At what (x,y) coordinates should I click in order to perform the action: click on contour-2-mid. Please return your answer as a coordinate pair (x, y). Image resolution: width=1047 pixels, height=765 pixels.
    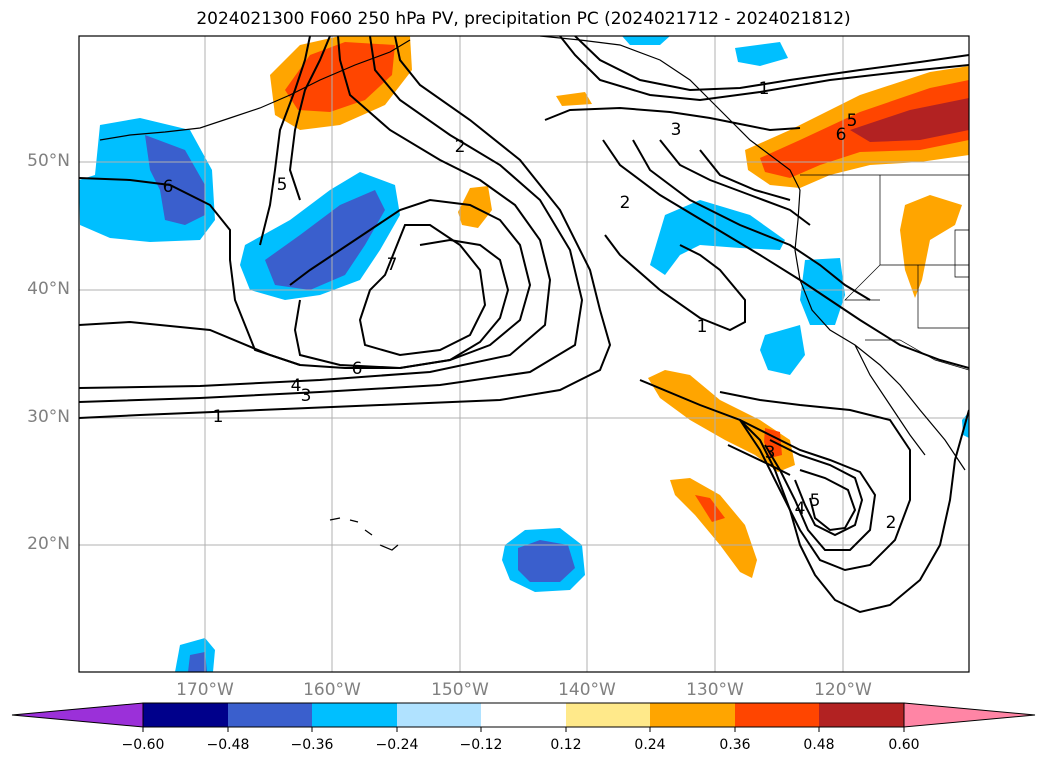
    Looking at the image, I should click on (785, 254).